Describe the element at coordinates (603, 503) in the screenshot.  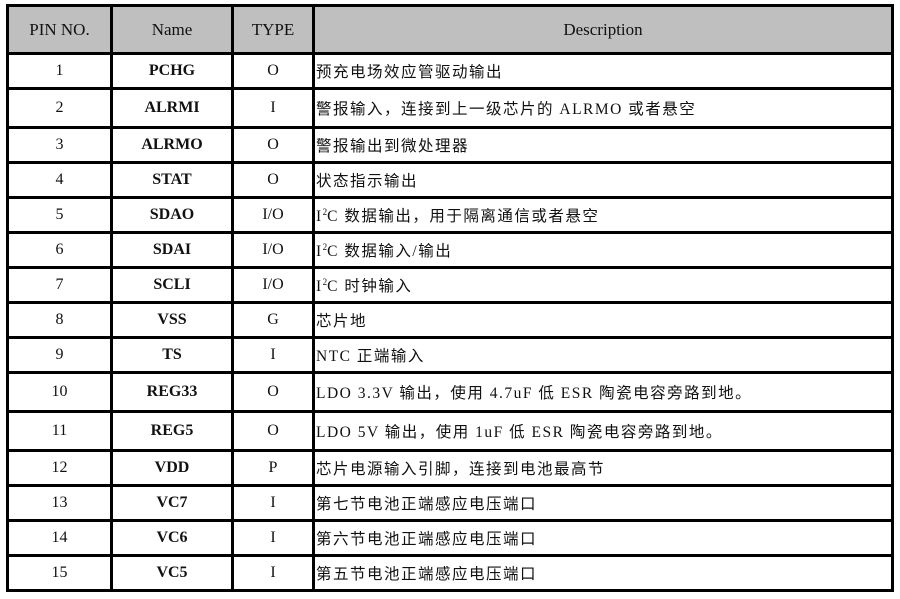
I see `pin-description-cell: 第七节电池正端感应电压端口` at that location.